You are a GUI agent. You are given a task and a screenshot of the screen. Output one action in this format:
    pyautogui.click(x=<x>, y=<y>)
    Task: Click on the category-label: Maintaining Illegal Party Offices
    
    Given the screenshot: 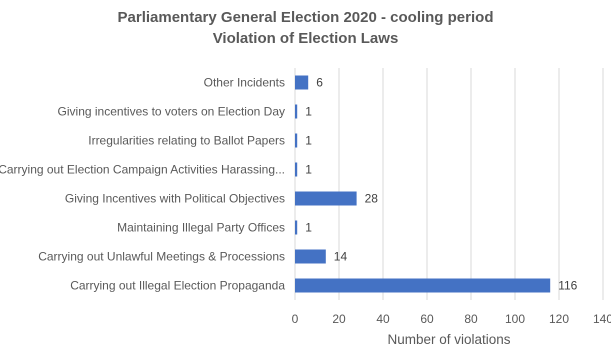 What is the action you would take?
    pyautogui.click(x=201, y=228)
    